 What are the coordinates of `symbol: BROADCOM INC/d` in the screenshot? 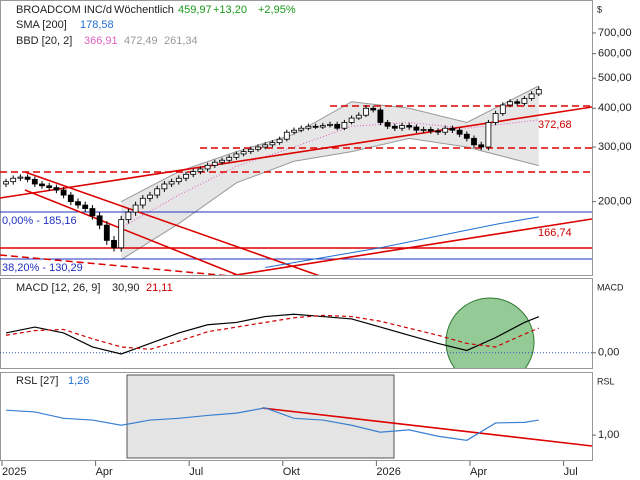 It's located at (64, 10).